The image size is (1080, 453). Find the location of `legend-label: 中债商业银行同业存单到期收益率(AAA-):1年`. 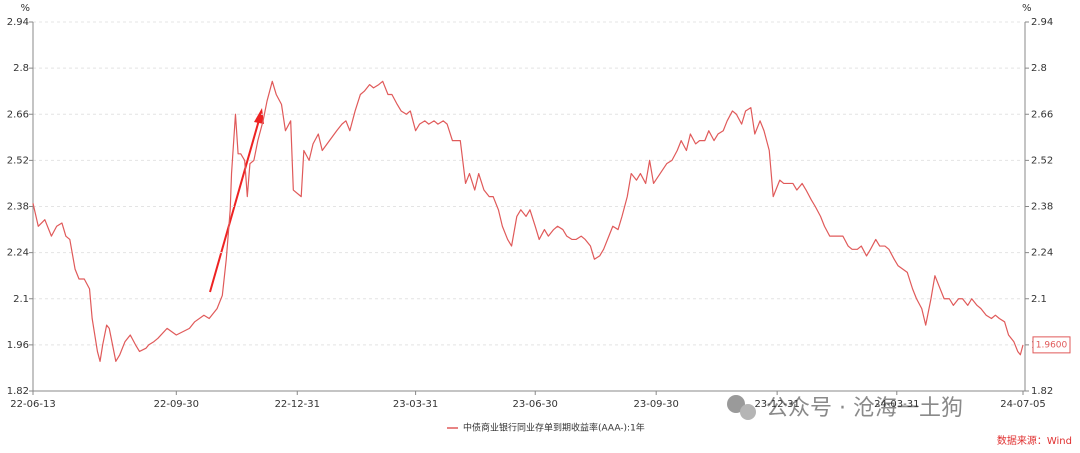

legend-label: 中债商业银行同业存单到期收益率(AAA-):1年 is located at coordinates (554, 428).